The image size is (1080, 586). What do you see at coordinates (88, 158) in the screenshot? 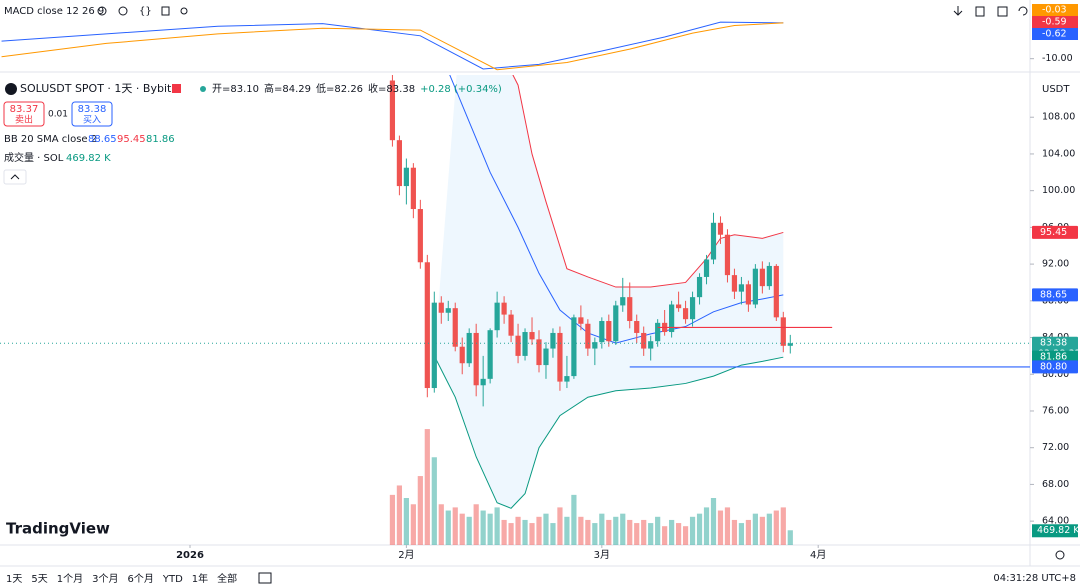
I see `volume-value: 469.82 K` at bounding box center [88, 158].